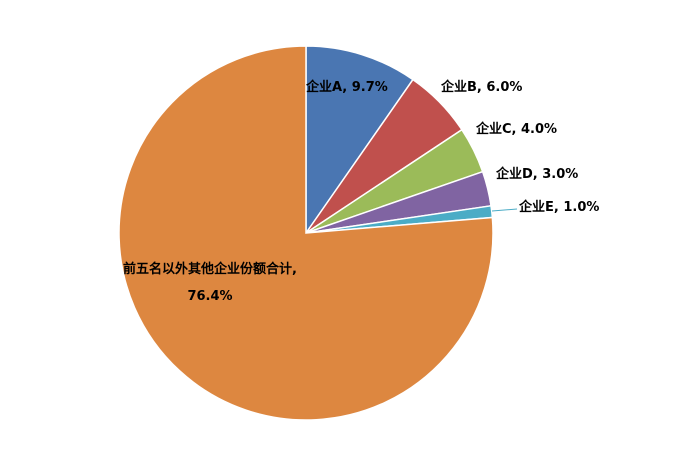  I want to click on data-label: 企业E, 1.0%, so click(559, 207).